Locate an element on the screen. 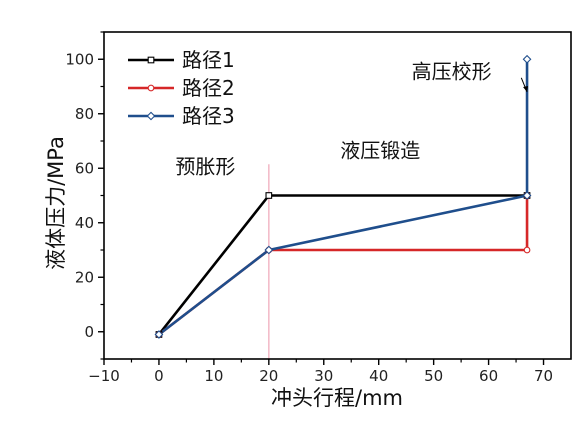 Image resolution: width=585 pixels, height=428 pixels. y-tick-label: 40 is located at coordinates (84, 223).